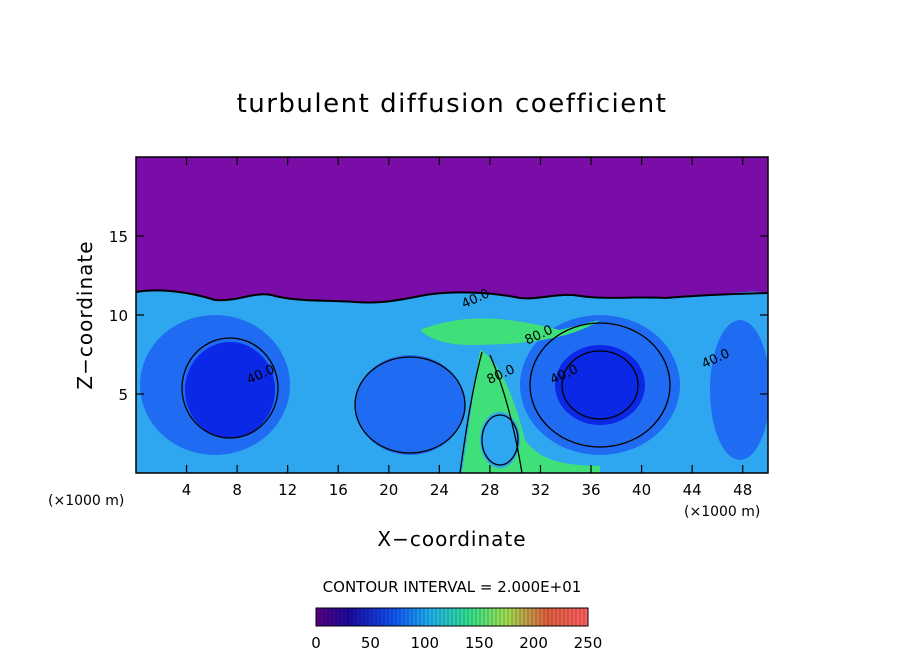  Describe the element at coordinates (692, 490) in the screenshot. I see `x-tick-label: 44` at that location.